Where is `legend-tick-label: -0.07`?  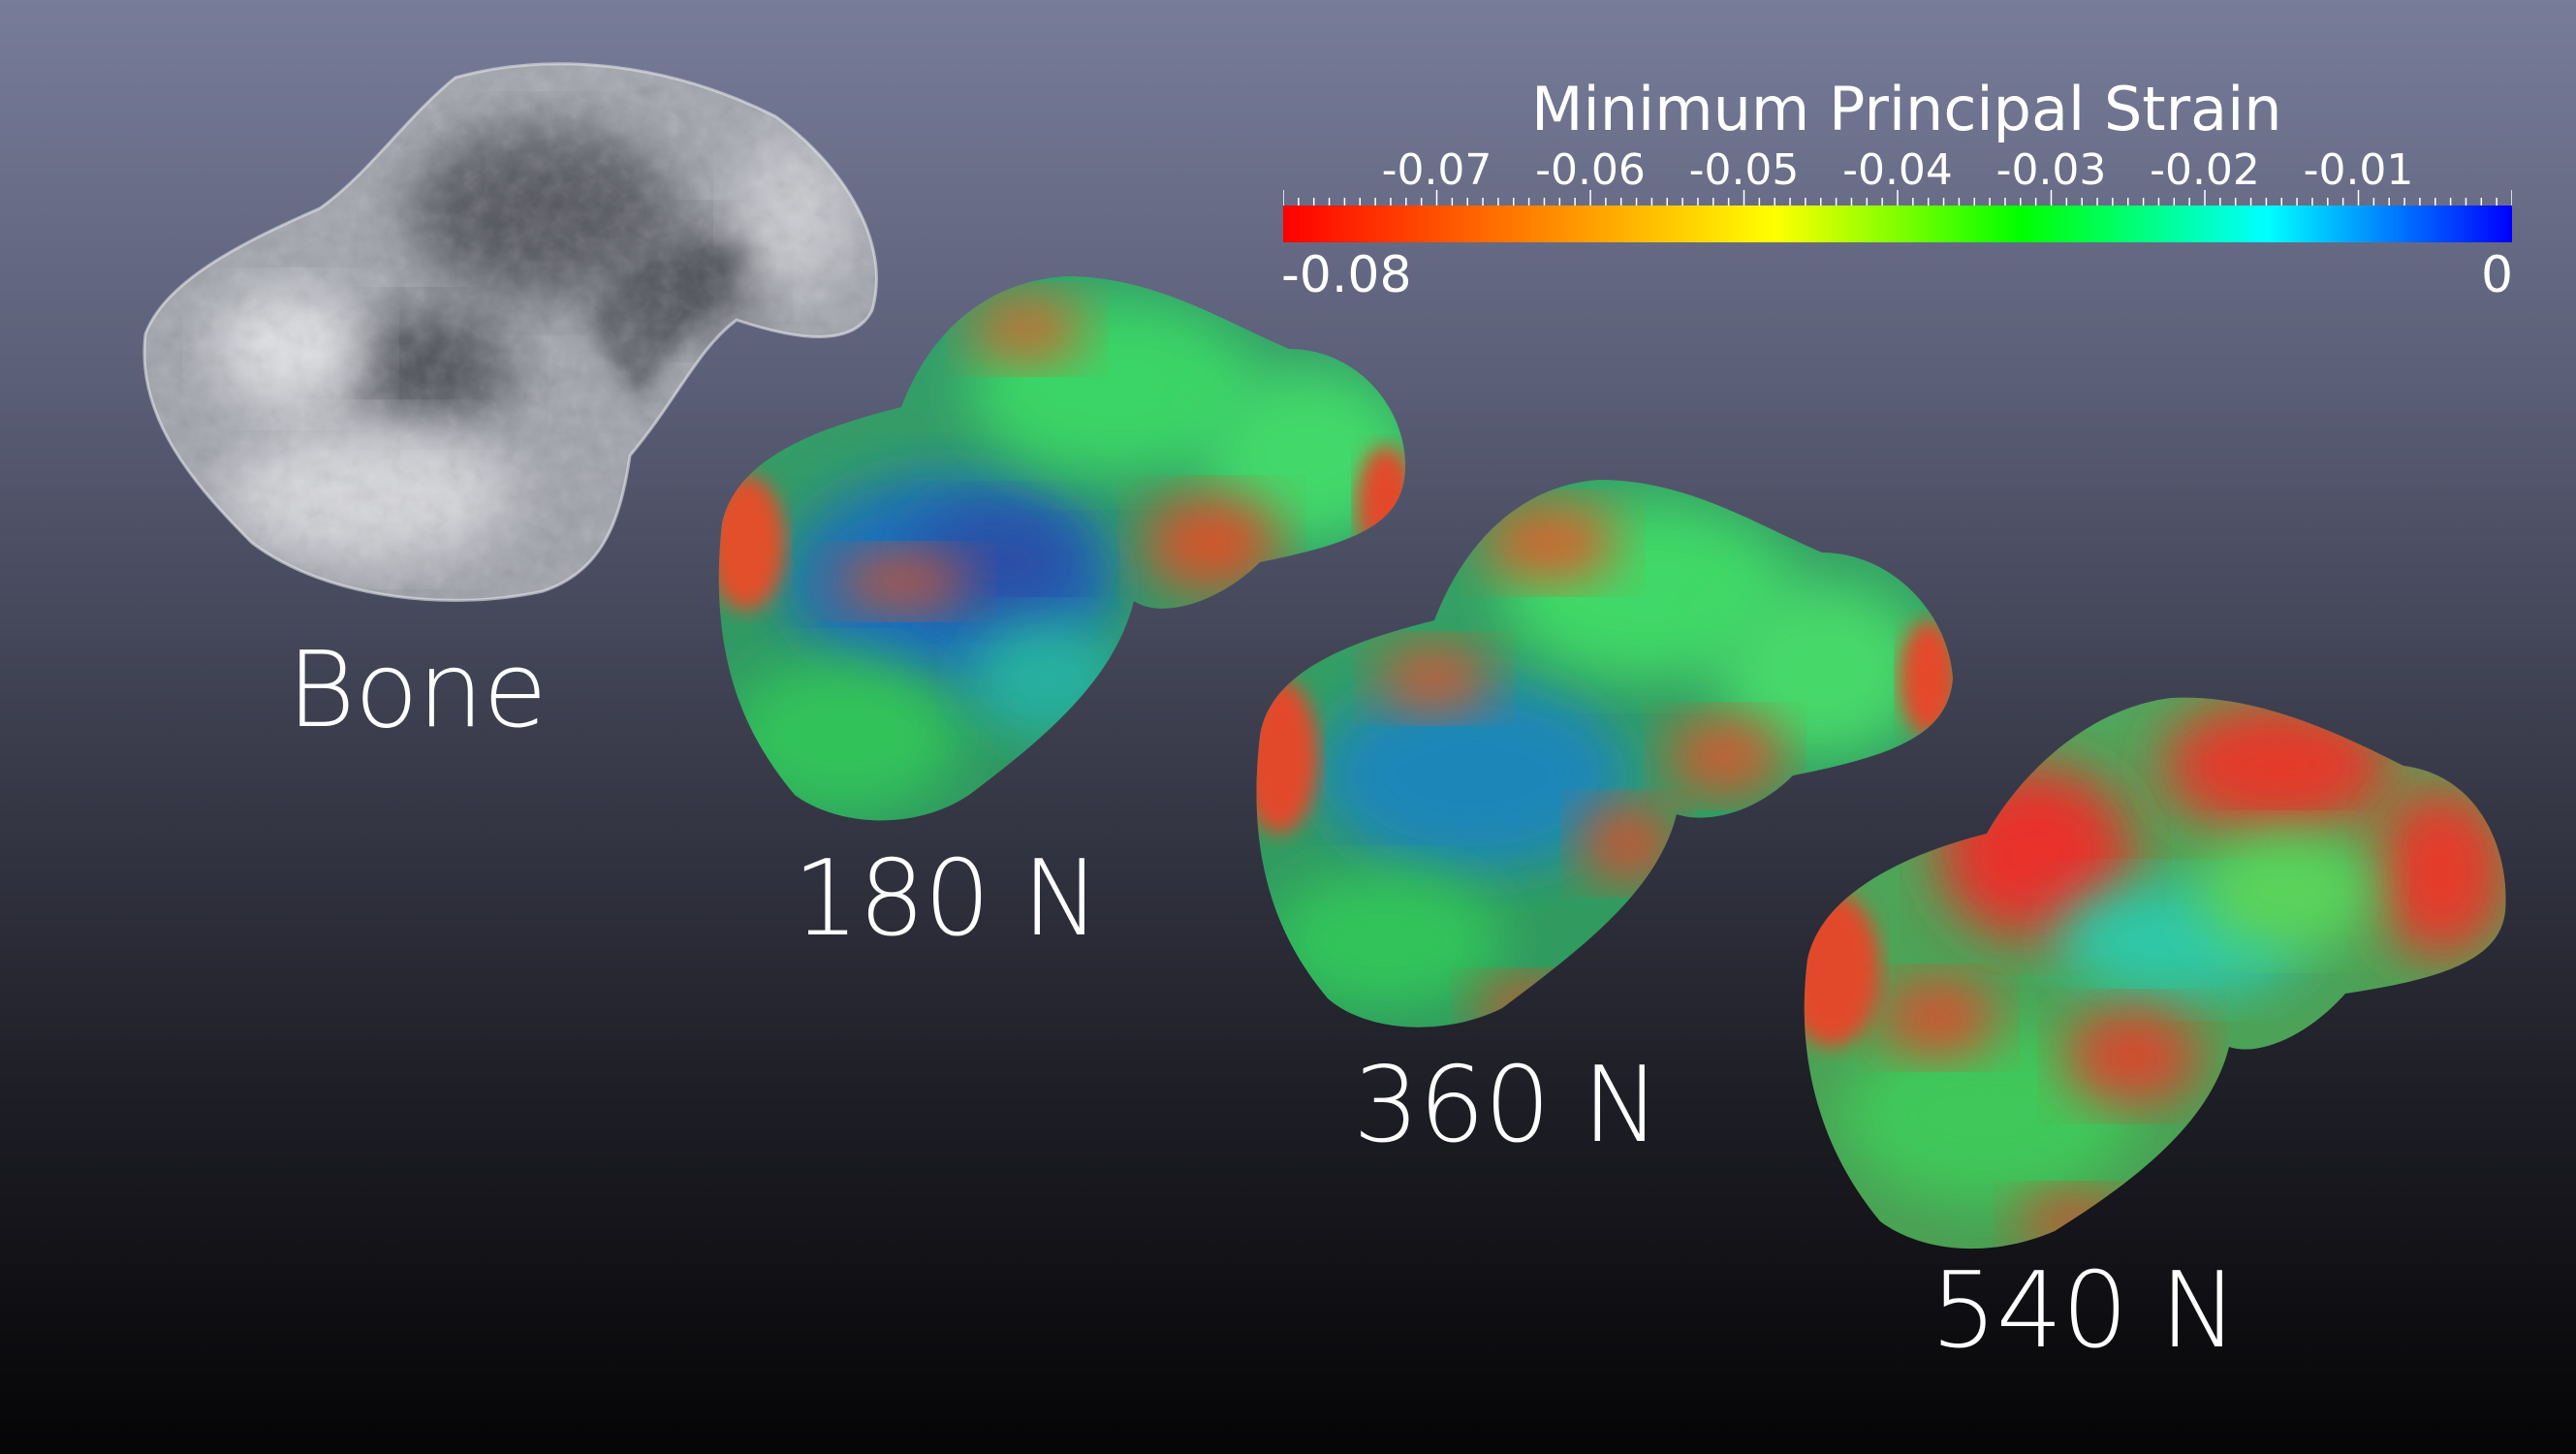
legend-tick-label: -0.07 is located at coordinates (1436, 170).